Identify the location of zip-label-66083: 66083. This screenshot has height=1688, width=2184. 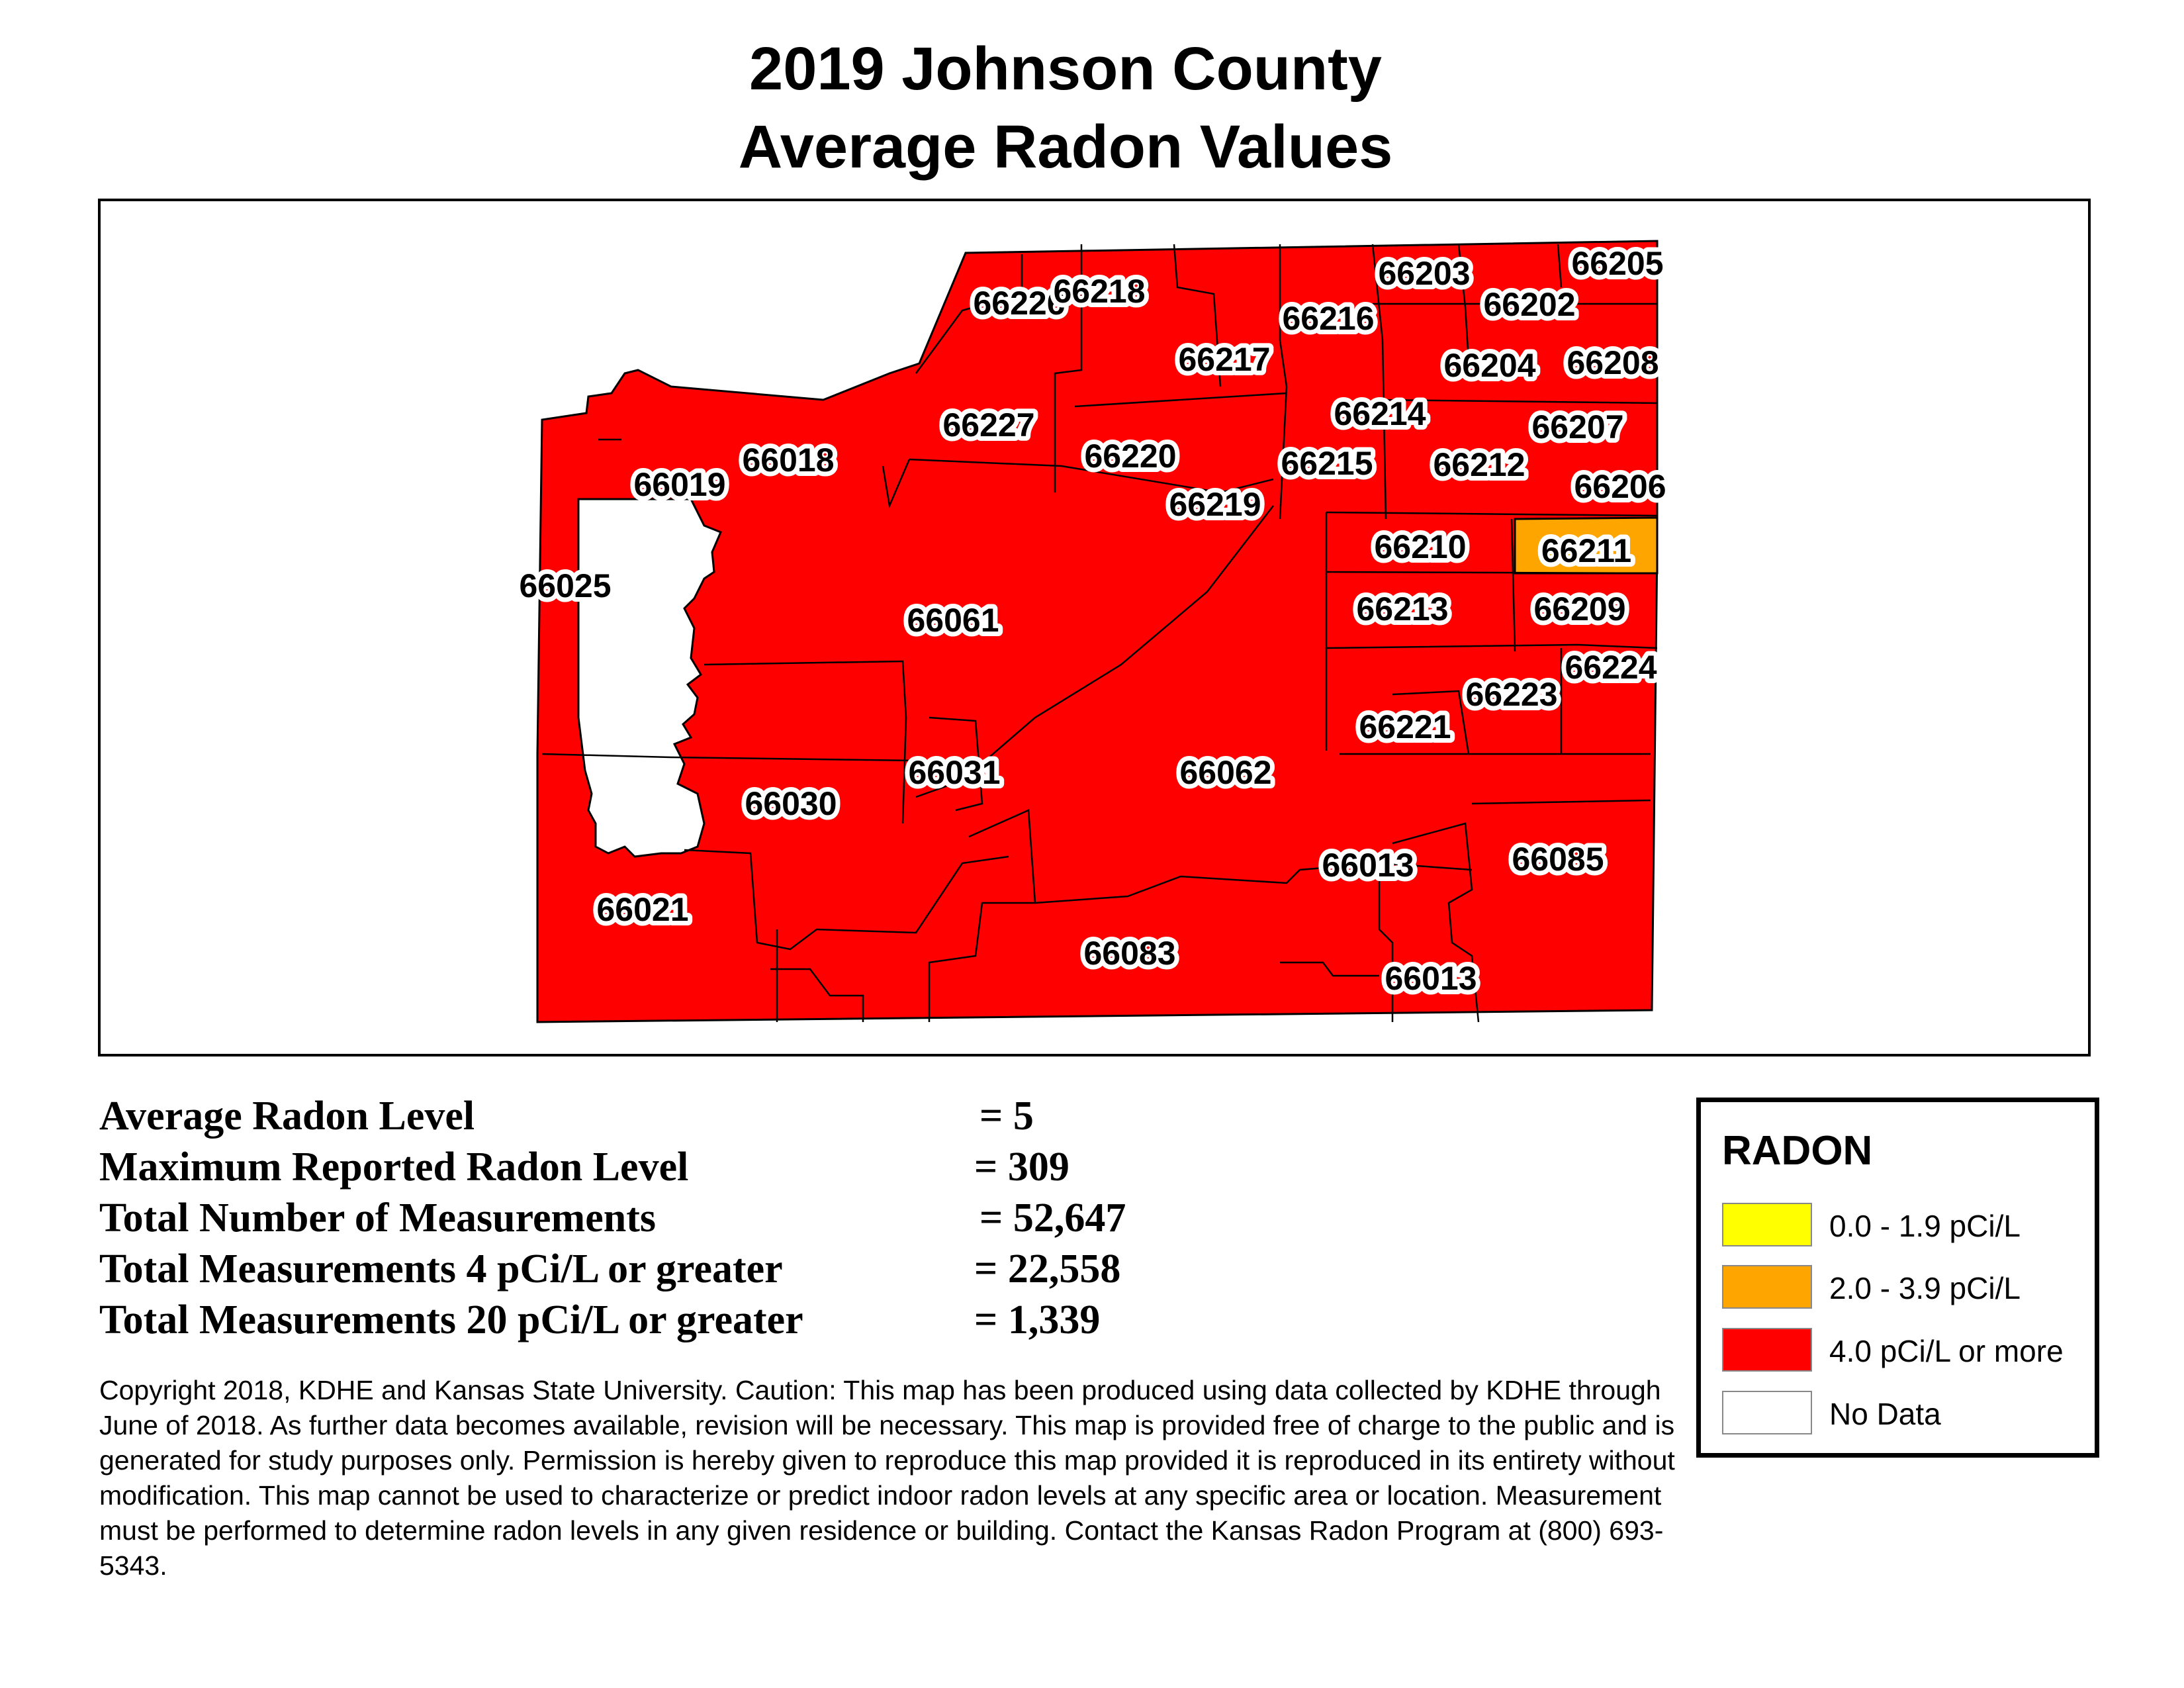
(1129, 953).